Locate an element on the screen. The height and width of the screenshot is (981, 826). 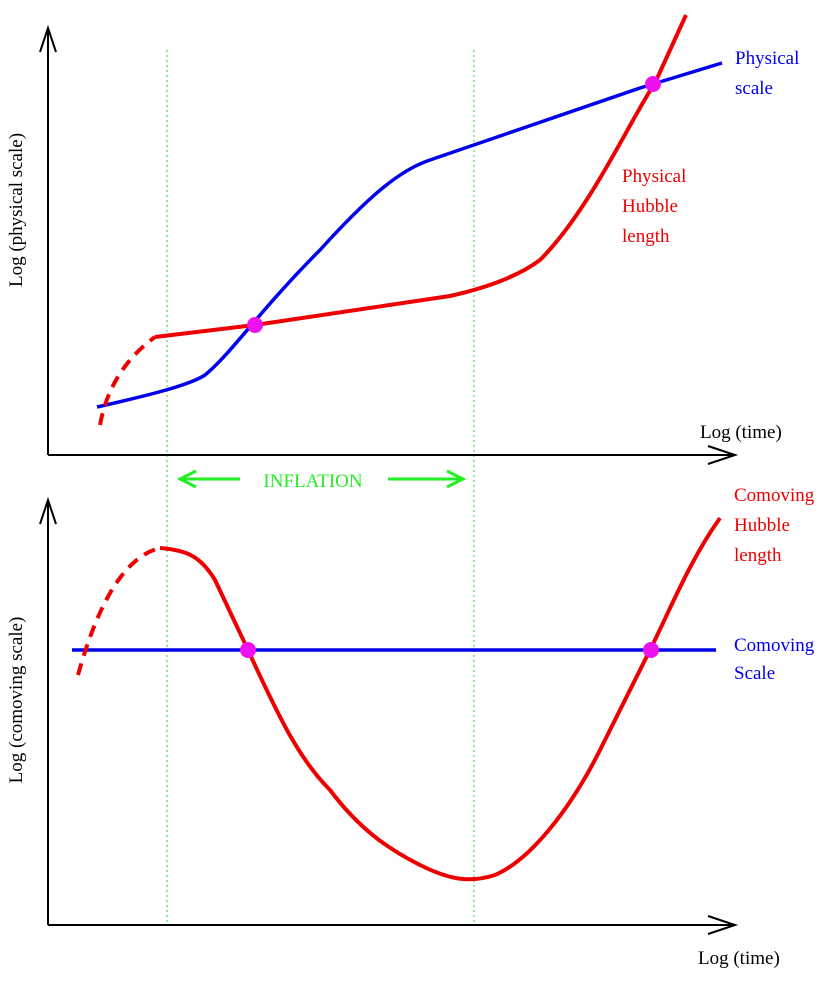
y-axis-label: Log (comoving scale) is located at coordinates (16, 700).